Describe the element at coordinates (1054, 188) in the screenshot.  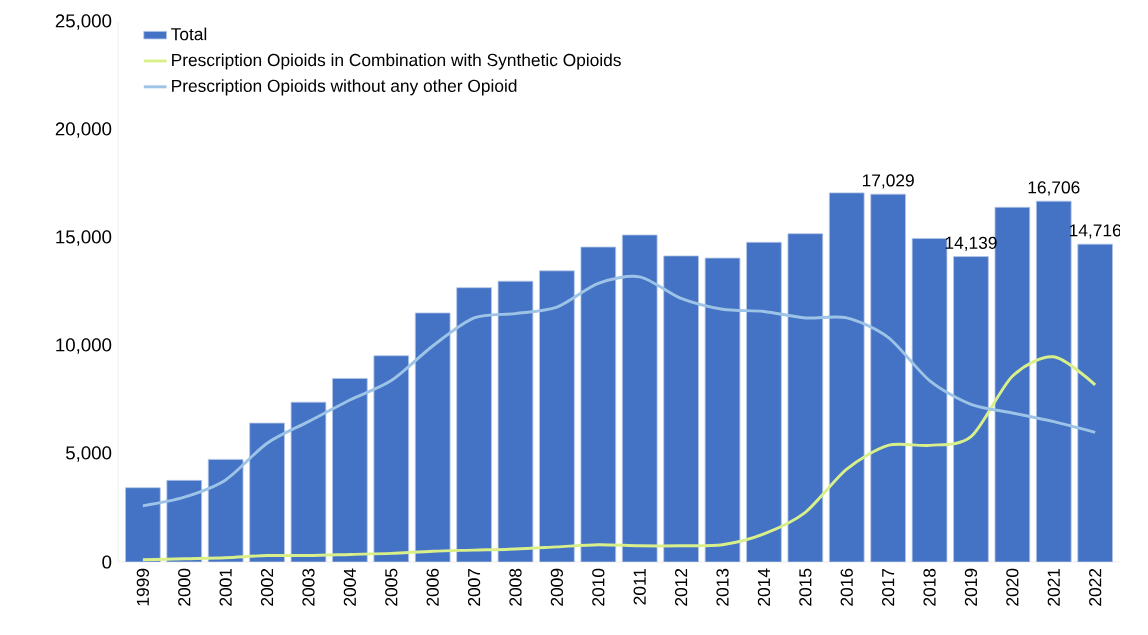
I see `data-label: 16,706` at that location.